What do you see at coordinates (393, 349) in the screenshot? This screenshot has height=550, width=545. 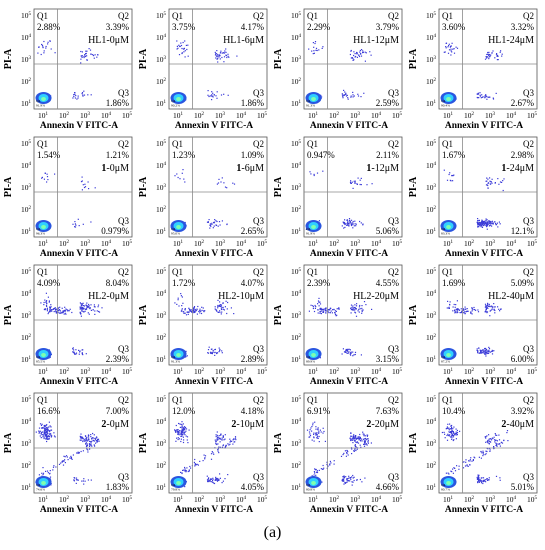 I see `q3-label: Q3` at bounding box center [393, 349].